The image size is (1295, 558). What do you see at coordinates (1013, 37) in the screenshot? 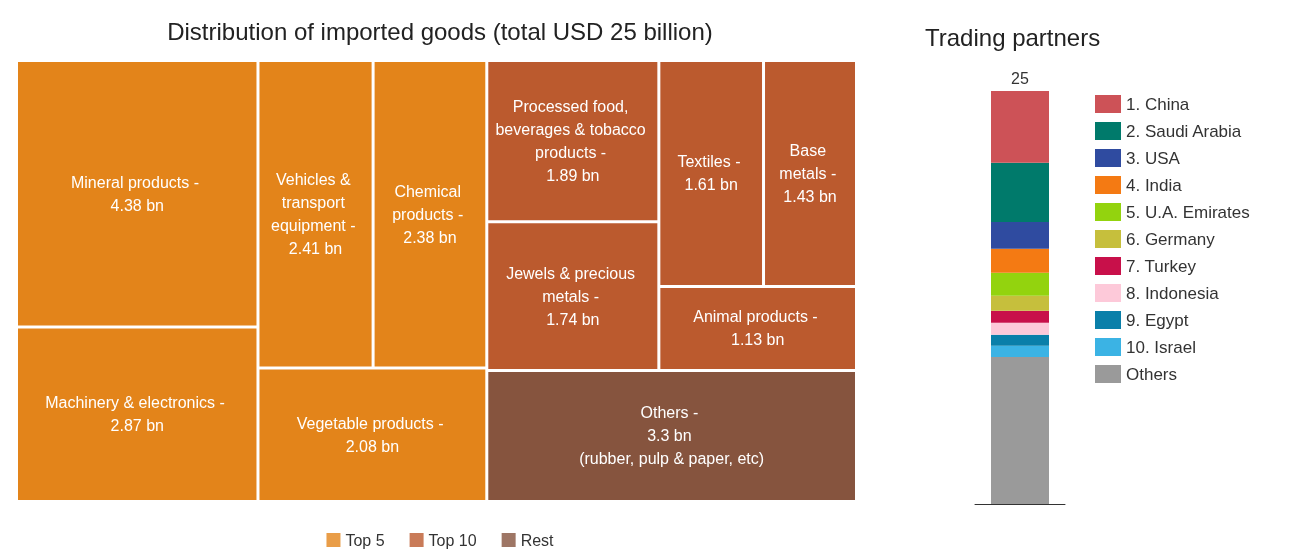
I see `chart-title: Trading partners` at bounding box center [1013, 37].